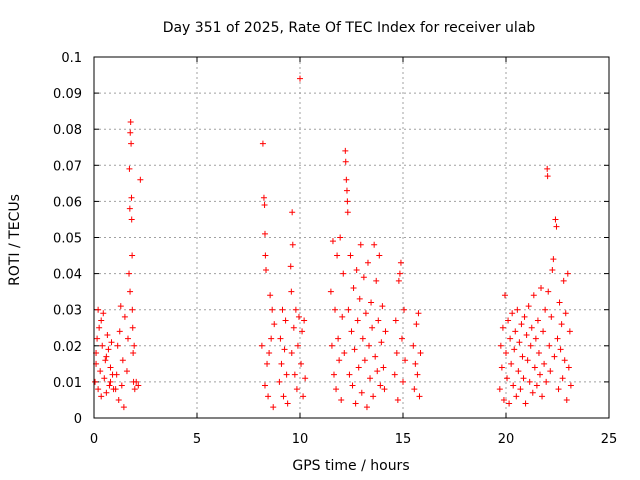  I want to click on x-tick-label: 25, so click(609, 439).